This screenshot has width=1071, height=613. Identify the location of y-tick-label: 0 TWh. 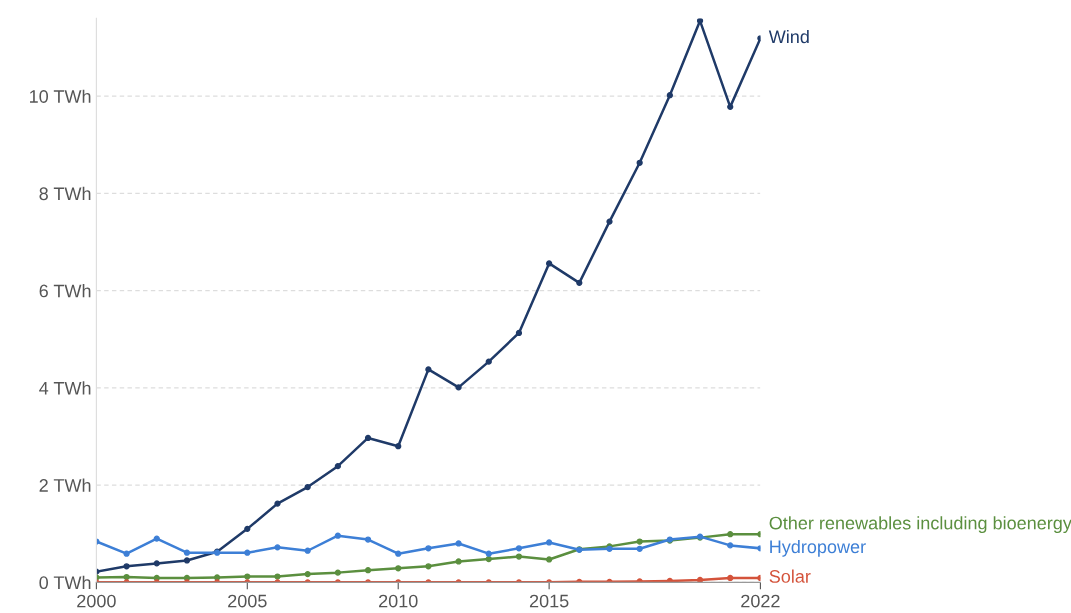
(65, 582).